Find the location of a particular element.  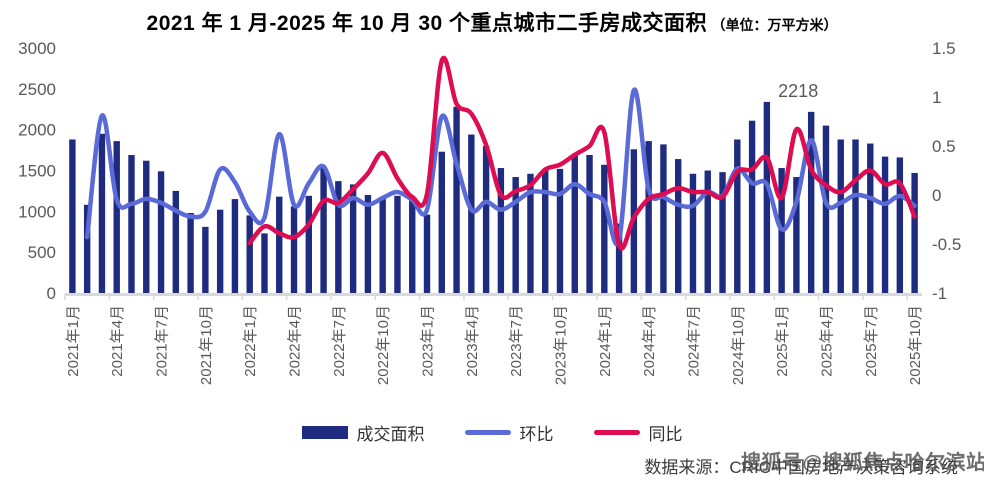

x-tick-label: 2022年10月 is located at coordinates (383, 345).